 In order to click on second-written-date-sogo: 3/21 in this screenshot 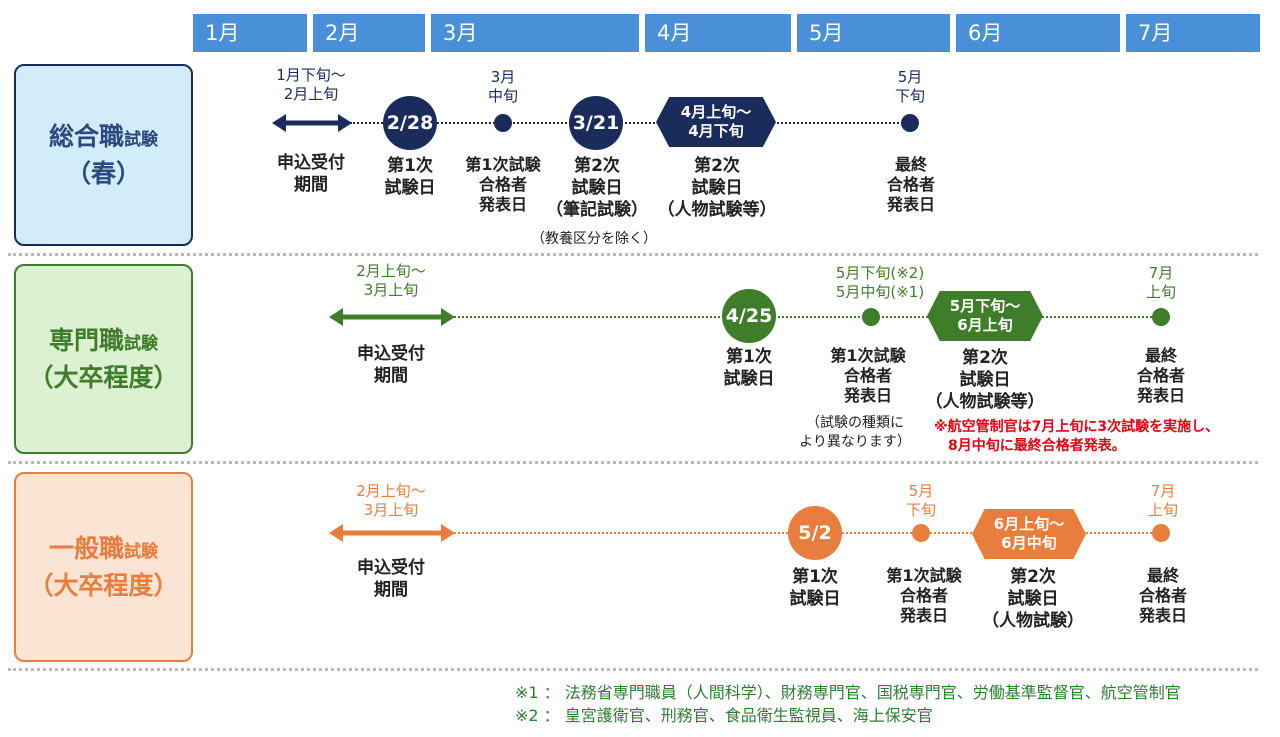, I will do `click(596, 123)`.